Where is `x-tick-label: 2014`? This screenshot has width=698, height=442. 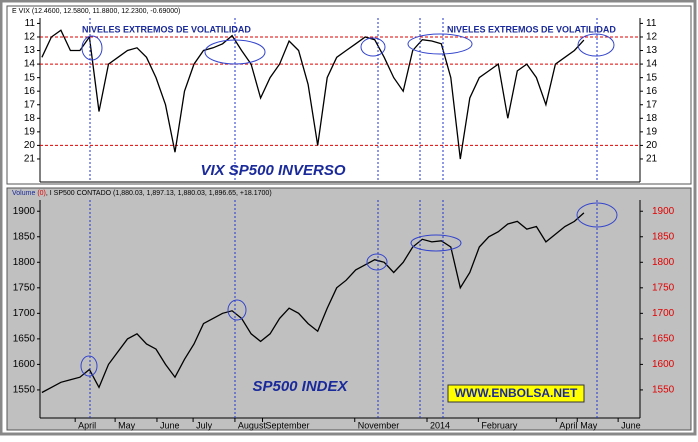
x-tick-label: 2014 is located at coordinates (440, 425).